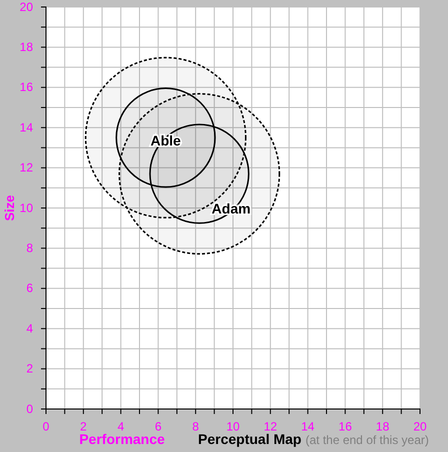 The height and width of the screenshot is (452, 448). I want to click on x-tick-label: 12, so click(271, 427).